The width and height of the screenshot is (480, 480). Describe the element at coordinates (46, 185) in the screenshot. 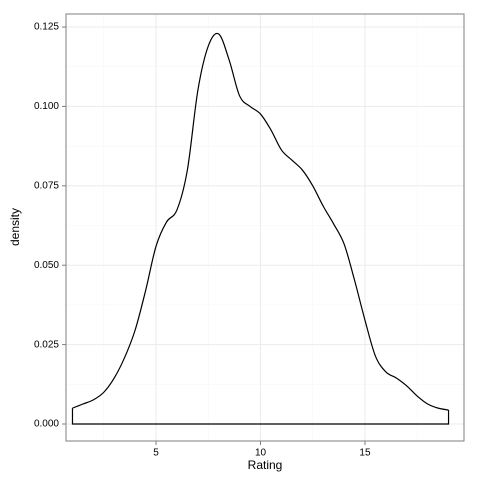

I see `y-tick-label: 0.075` at that location.